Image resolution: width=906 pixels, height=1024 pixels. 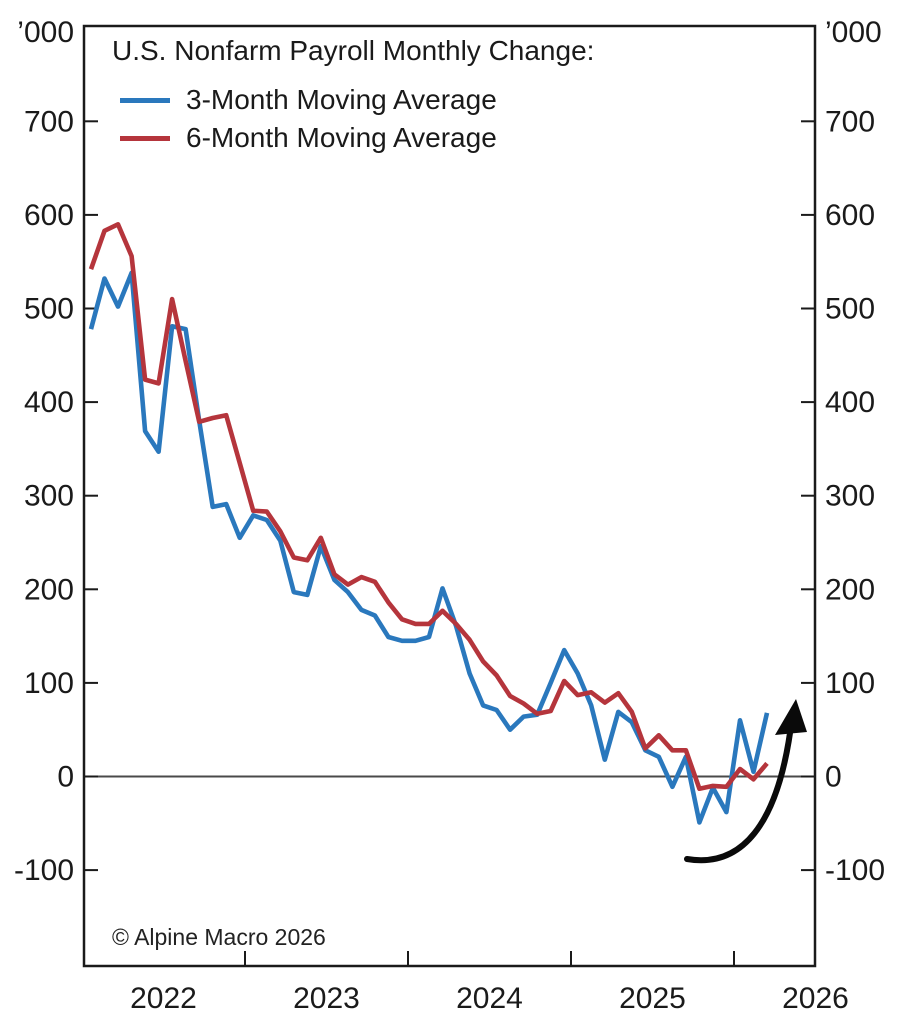 What do you see at coordinates (489, 998) in the screenshot?
I see `x-year-label: 2024` at bounding box center [489, 998].